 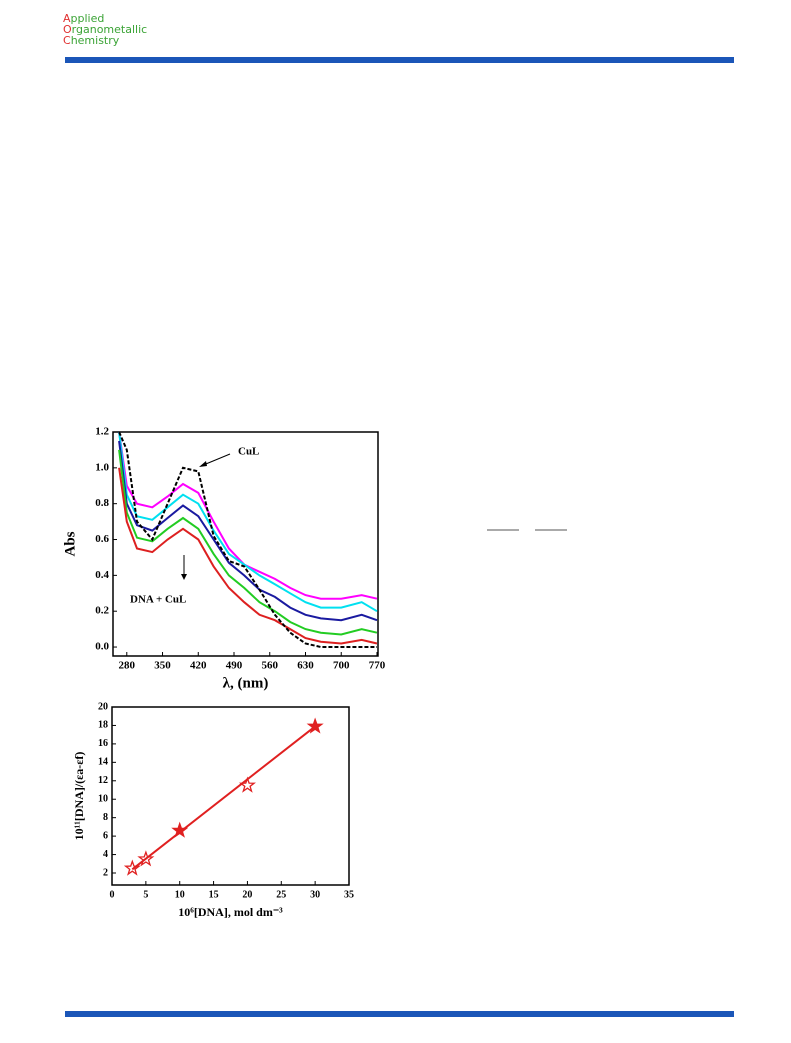 I want to click on y-tick-label: 10, so click(x=103, y=799).